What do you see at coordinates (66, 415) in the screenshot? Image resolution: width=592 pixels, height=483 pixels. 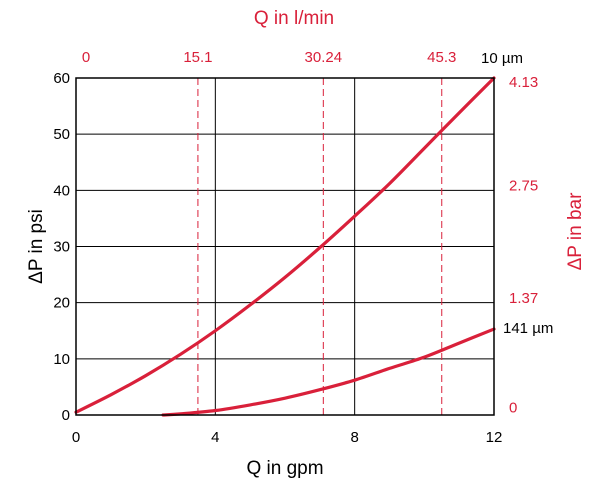 I see `y-tick-label-0: 0` at bounding box center [66, 415].